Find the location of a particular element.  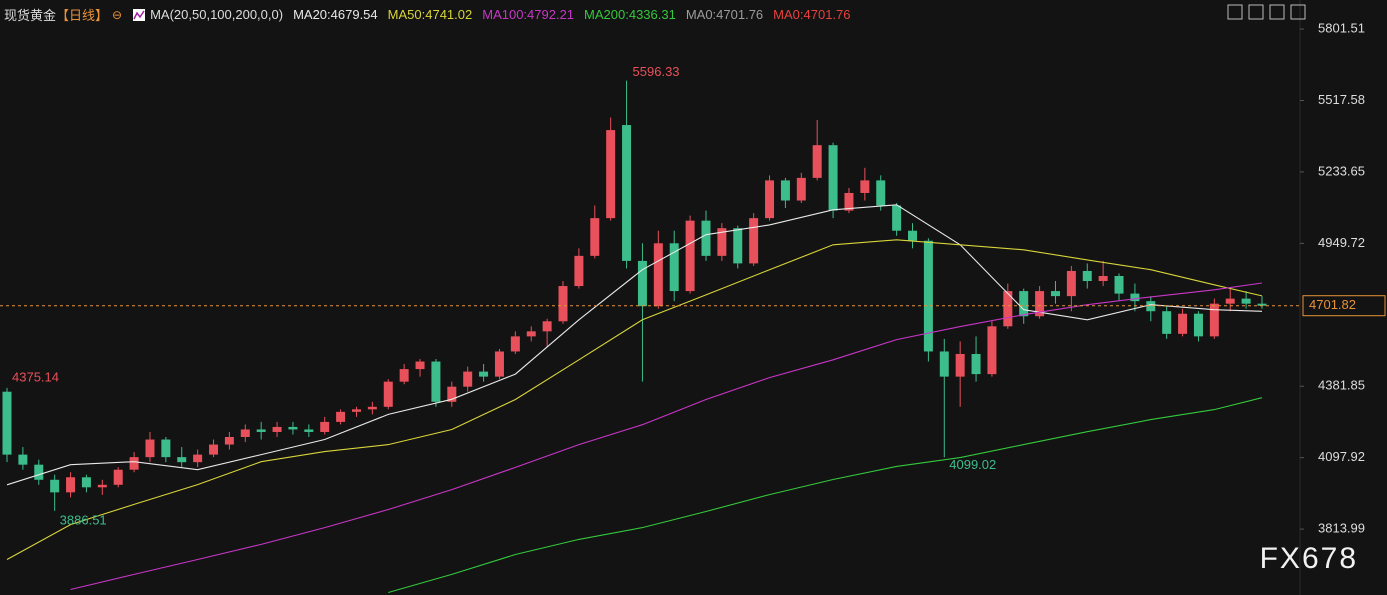

last-price-box is located at coordinates (1344, 306).